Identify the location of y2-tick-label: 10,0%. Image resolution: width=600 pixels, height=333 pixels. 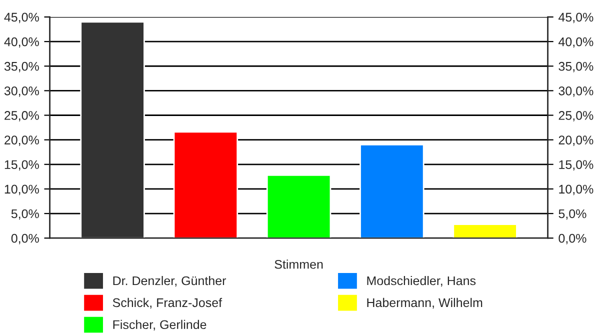
(576, 190).